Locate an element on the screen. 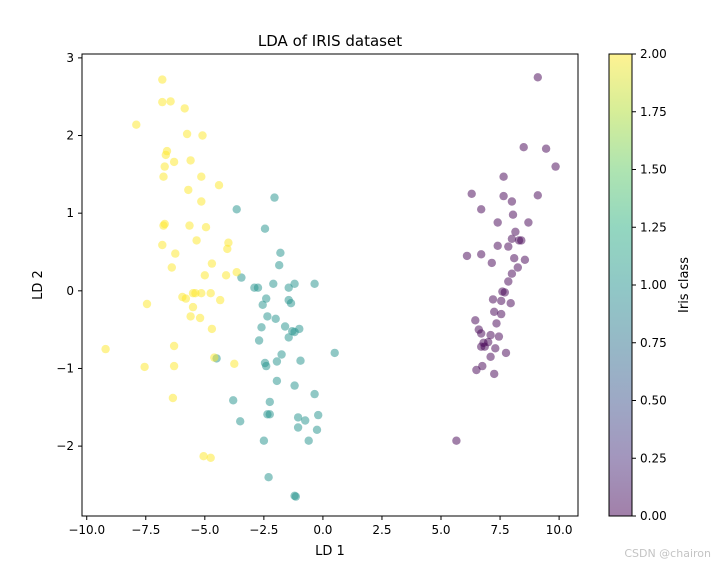 Image resolution: width=725 pixels, height=566 pixels. x-tick-label: −5.0 is located at coordinates (204, 530).